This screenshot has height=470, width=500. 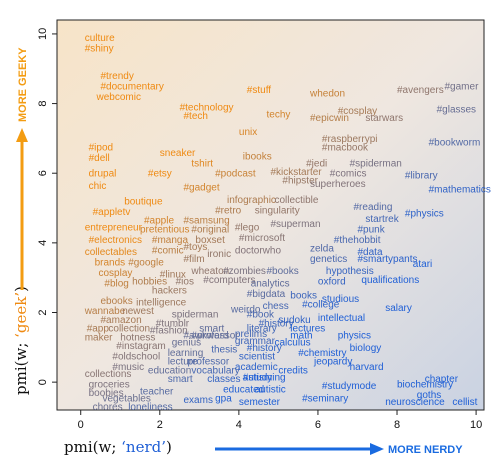 I want to click on word-point: genetics, so click(x=328, y=259).